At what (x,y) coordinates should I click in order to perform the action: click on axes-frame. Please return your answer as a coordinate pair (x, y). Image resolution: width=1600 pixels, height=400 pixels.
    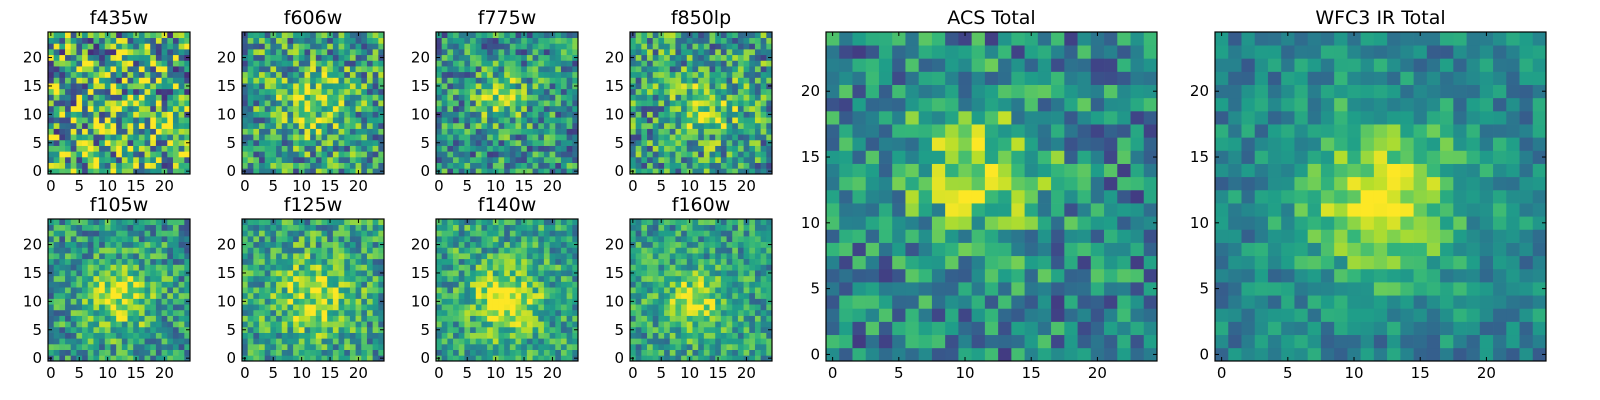
    Looking at the image, I should click on (701, 103).